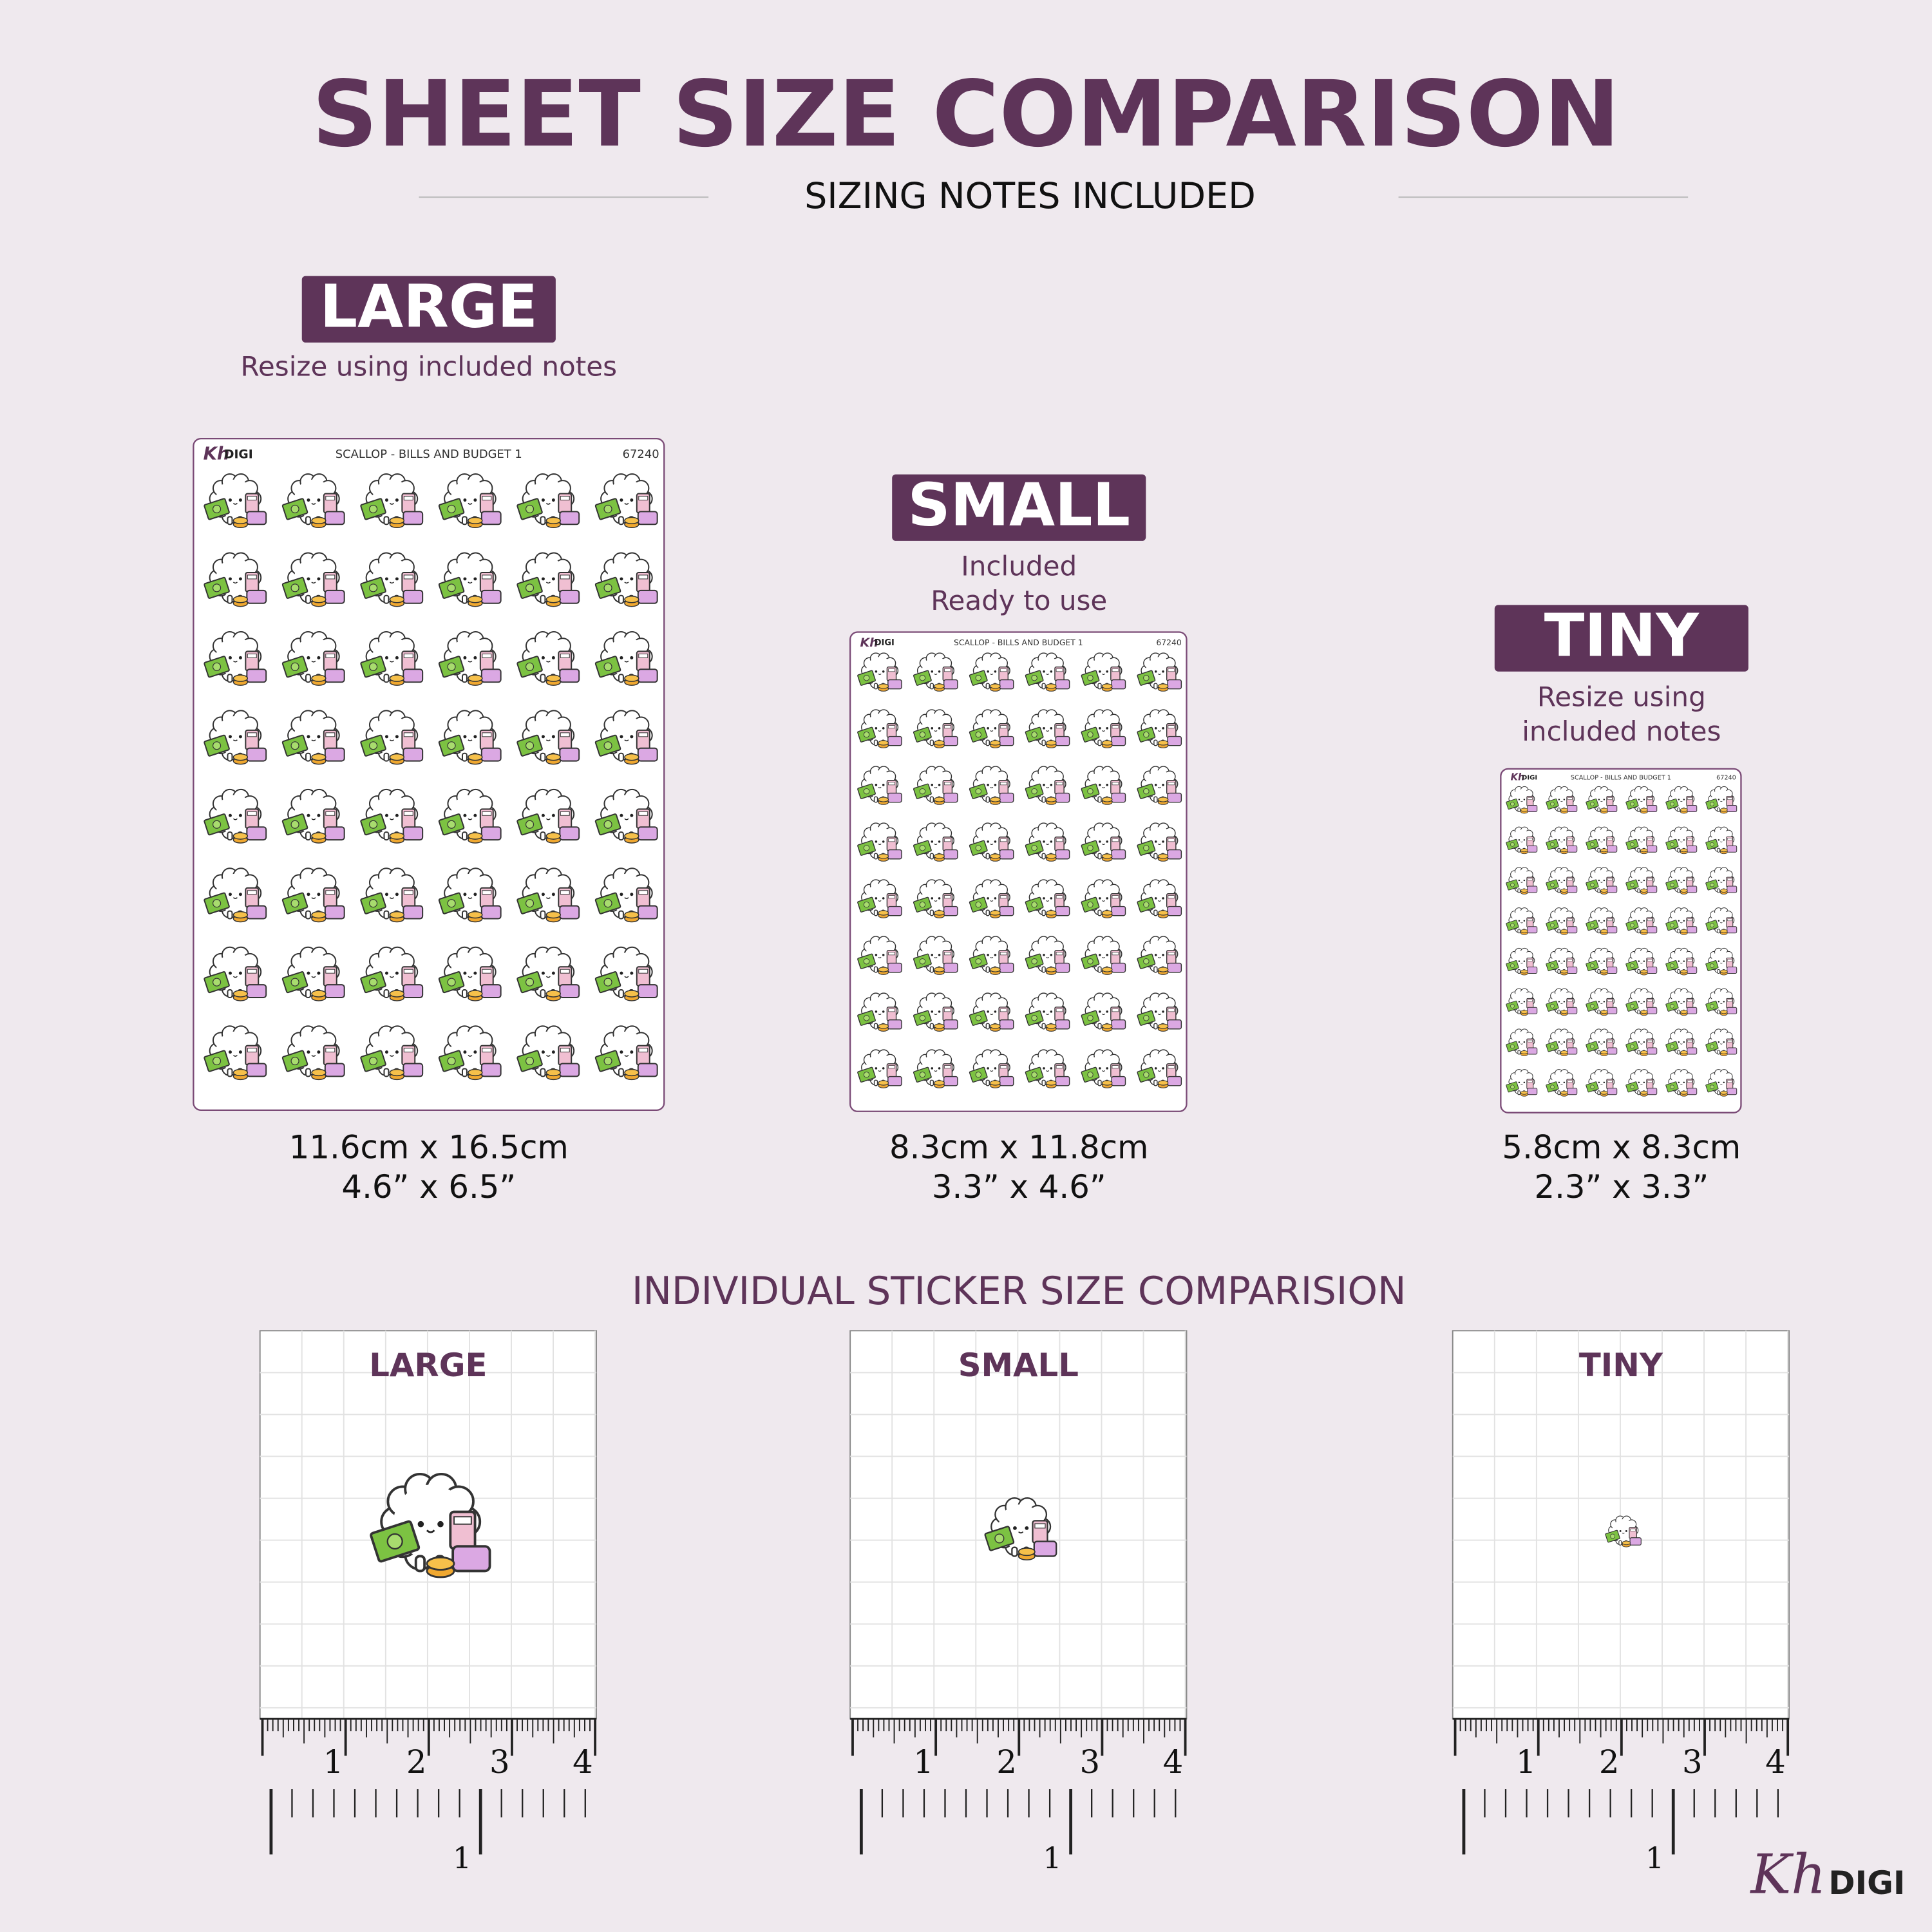 The height and width of the screenshot is (1932, 1932). Describe the element at coordinates (1019, 508) in the screenshot. I see `size-badge` at that location.